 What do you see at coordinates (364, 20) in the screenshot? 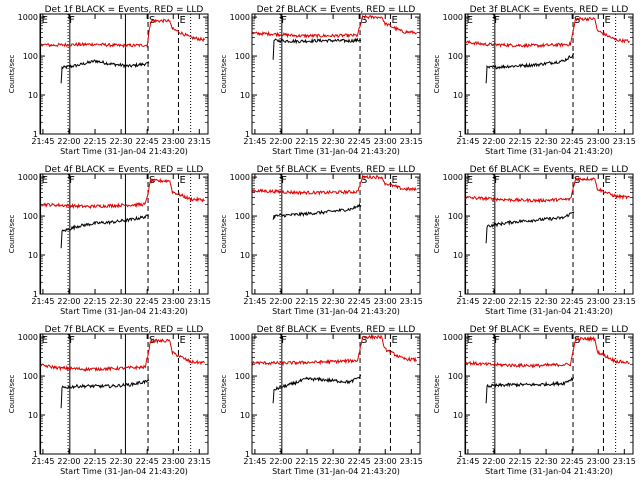
I see `time-marker-label: S` at bounding box center [364, 20].